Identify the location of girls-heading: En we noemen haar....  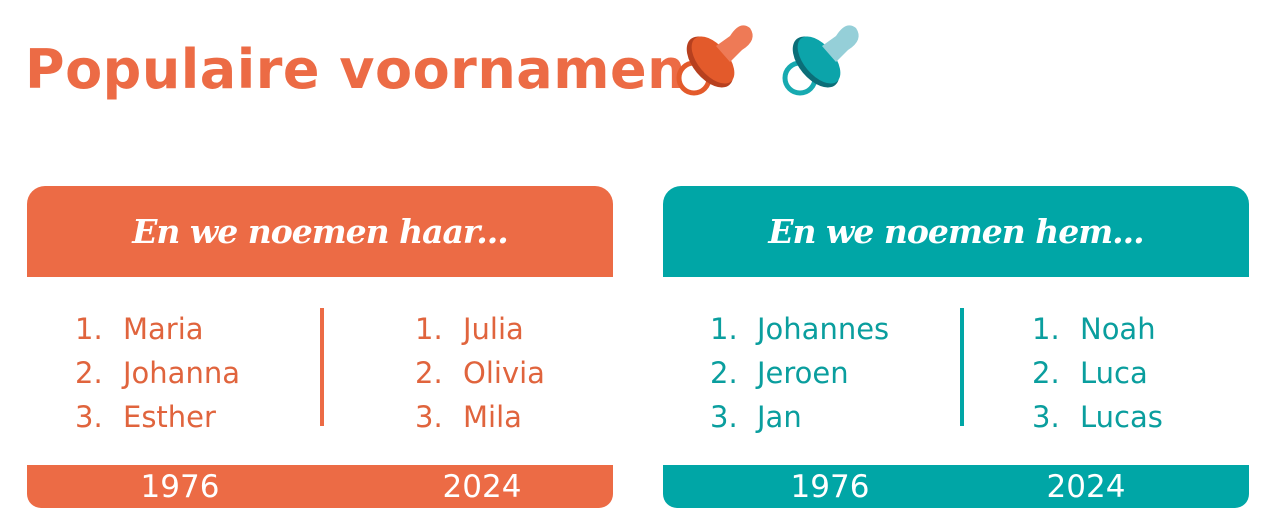
(320, 231).